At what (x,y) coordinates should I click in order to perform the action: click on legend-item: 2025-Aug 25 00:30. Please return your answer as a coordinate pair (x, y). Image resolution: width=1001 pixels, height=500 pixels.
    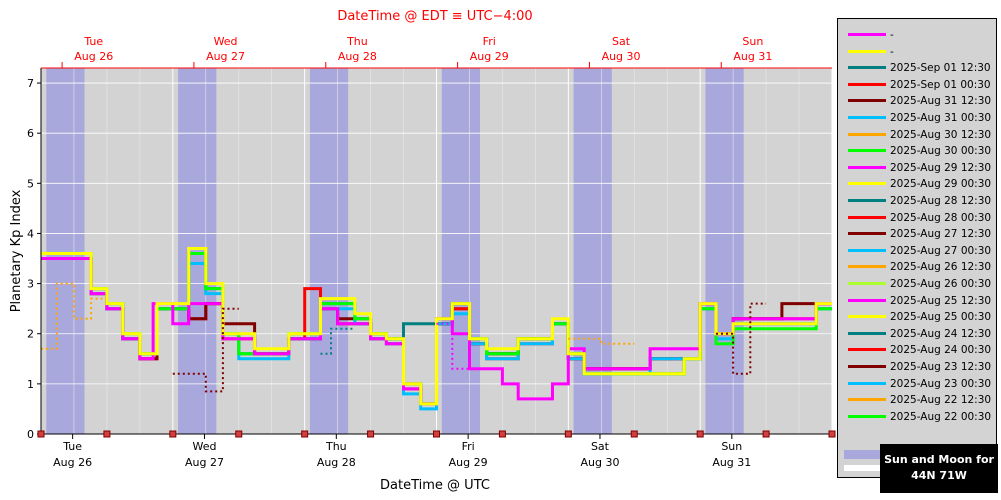
    Looking at the image, I should click on (918, 317).